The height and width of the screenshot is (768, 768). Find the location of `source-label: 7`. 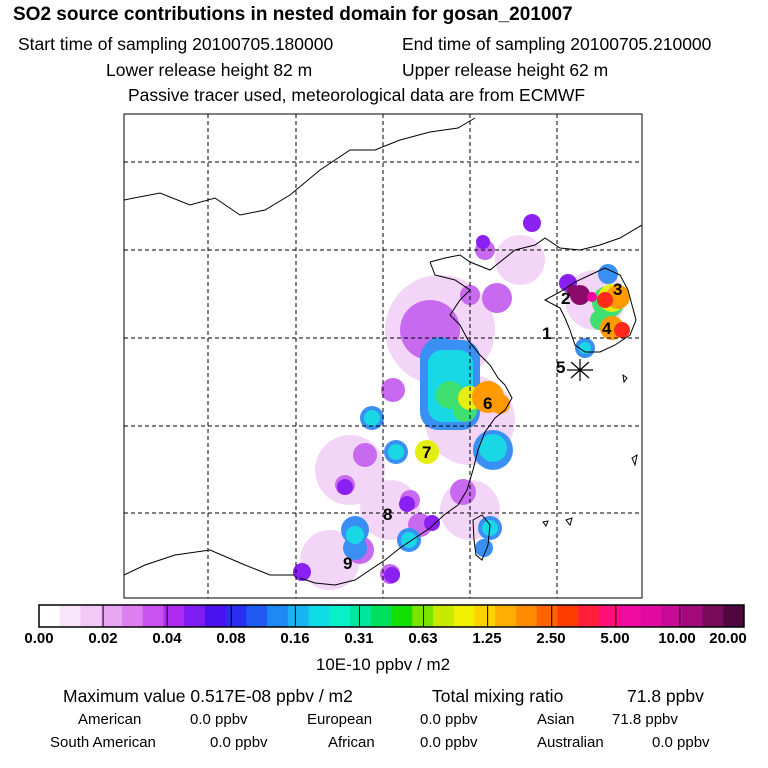

source-label: 7 is located at coordinates (426, 452).